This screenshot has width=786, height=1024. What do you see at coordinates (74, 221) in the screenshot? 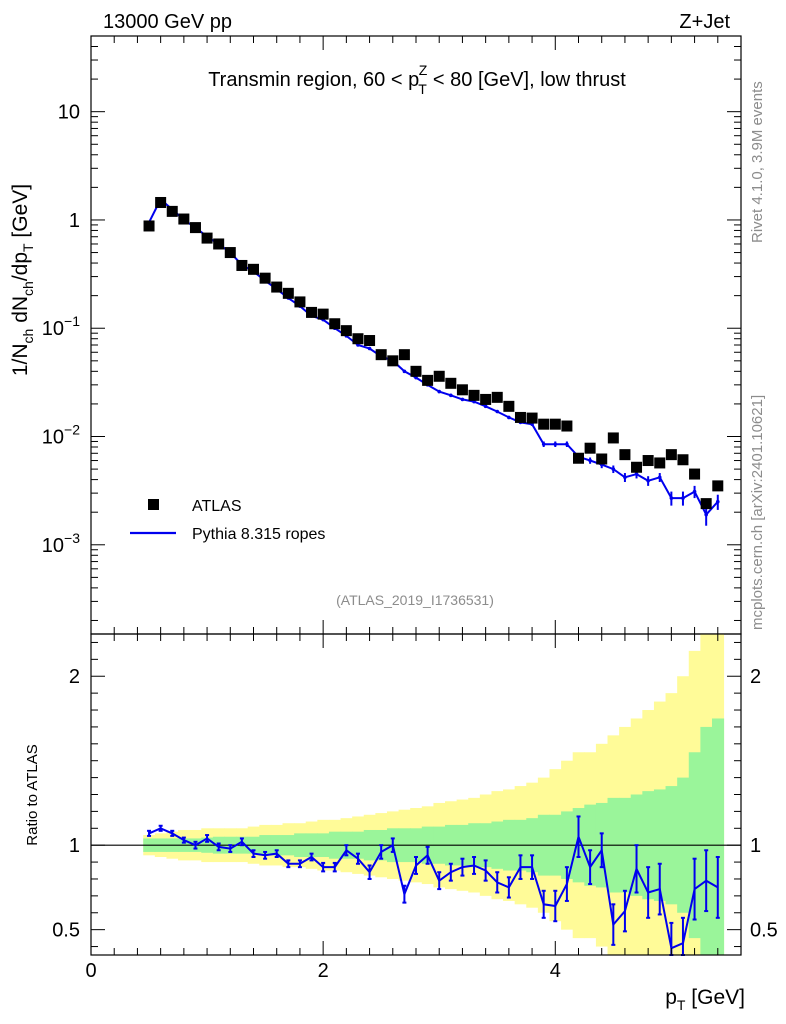
I see `main-ytick-label: 1` at bounding box center [74, 221].